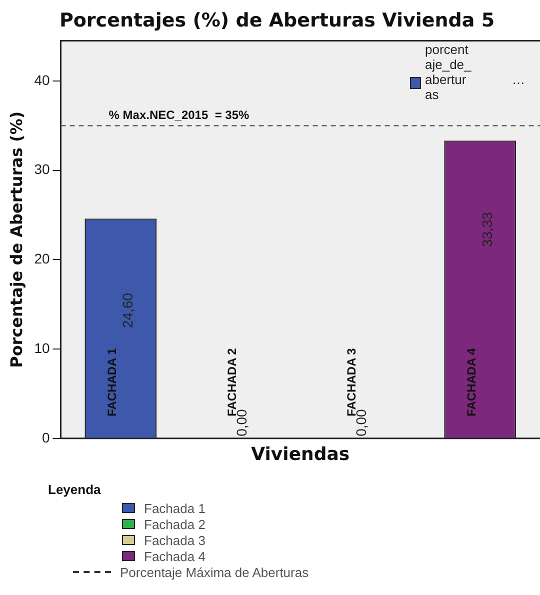  Describe the element at coordinates (175, 524) in the screenshot. I see `legend-label: Fachada 2` at that location.